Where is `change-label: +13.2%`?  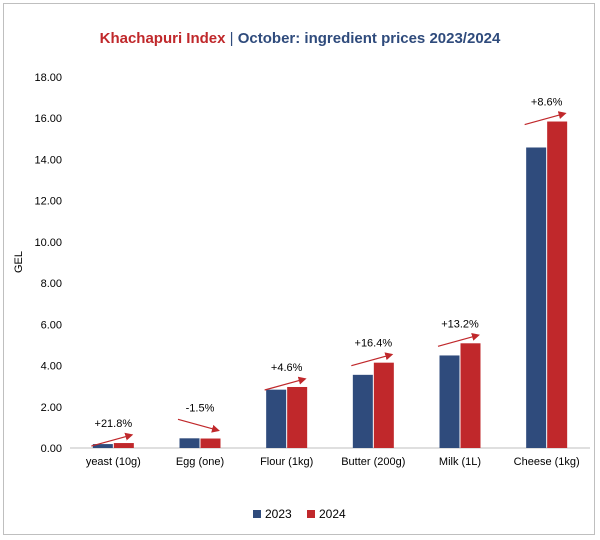 change-label: +13.2% is located at coordinates (460, 324).